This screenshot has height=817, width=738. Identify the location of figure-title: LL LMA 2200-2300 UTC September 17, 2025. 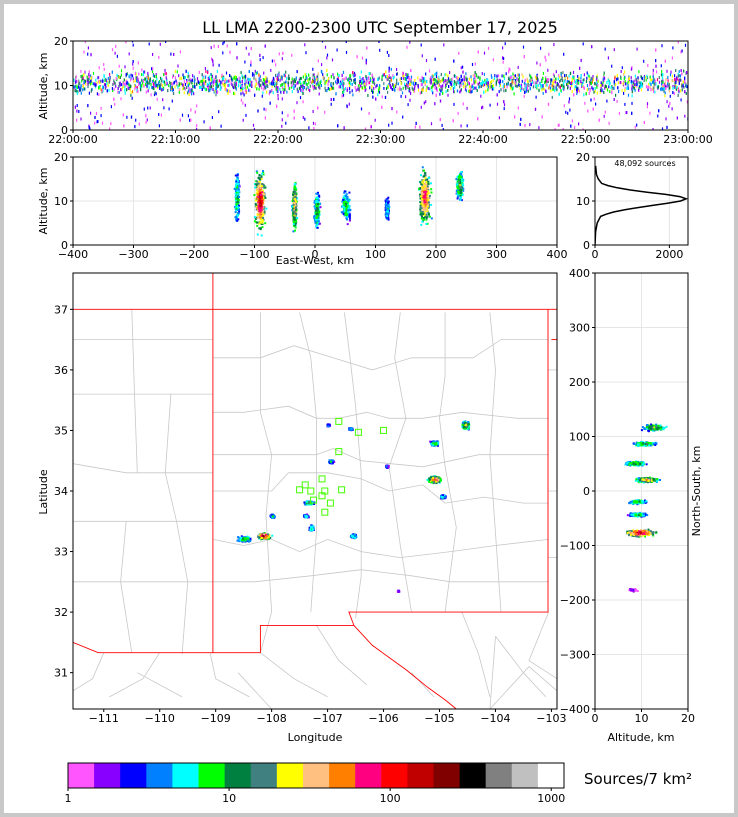
(380, 27).